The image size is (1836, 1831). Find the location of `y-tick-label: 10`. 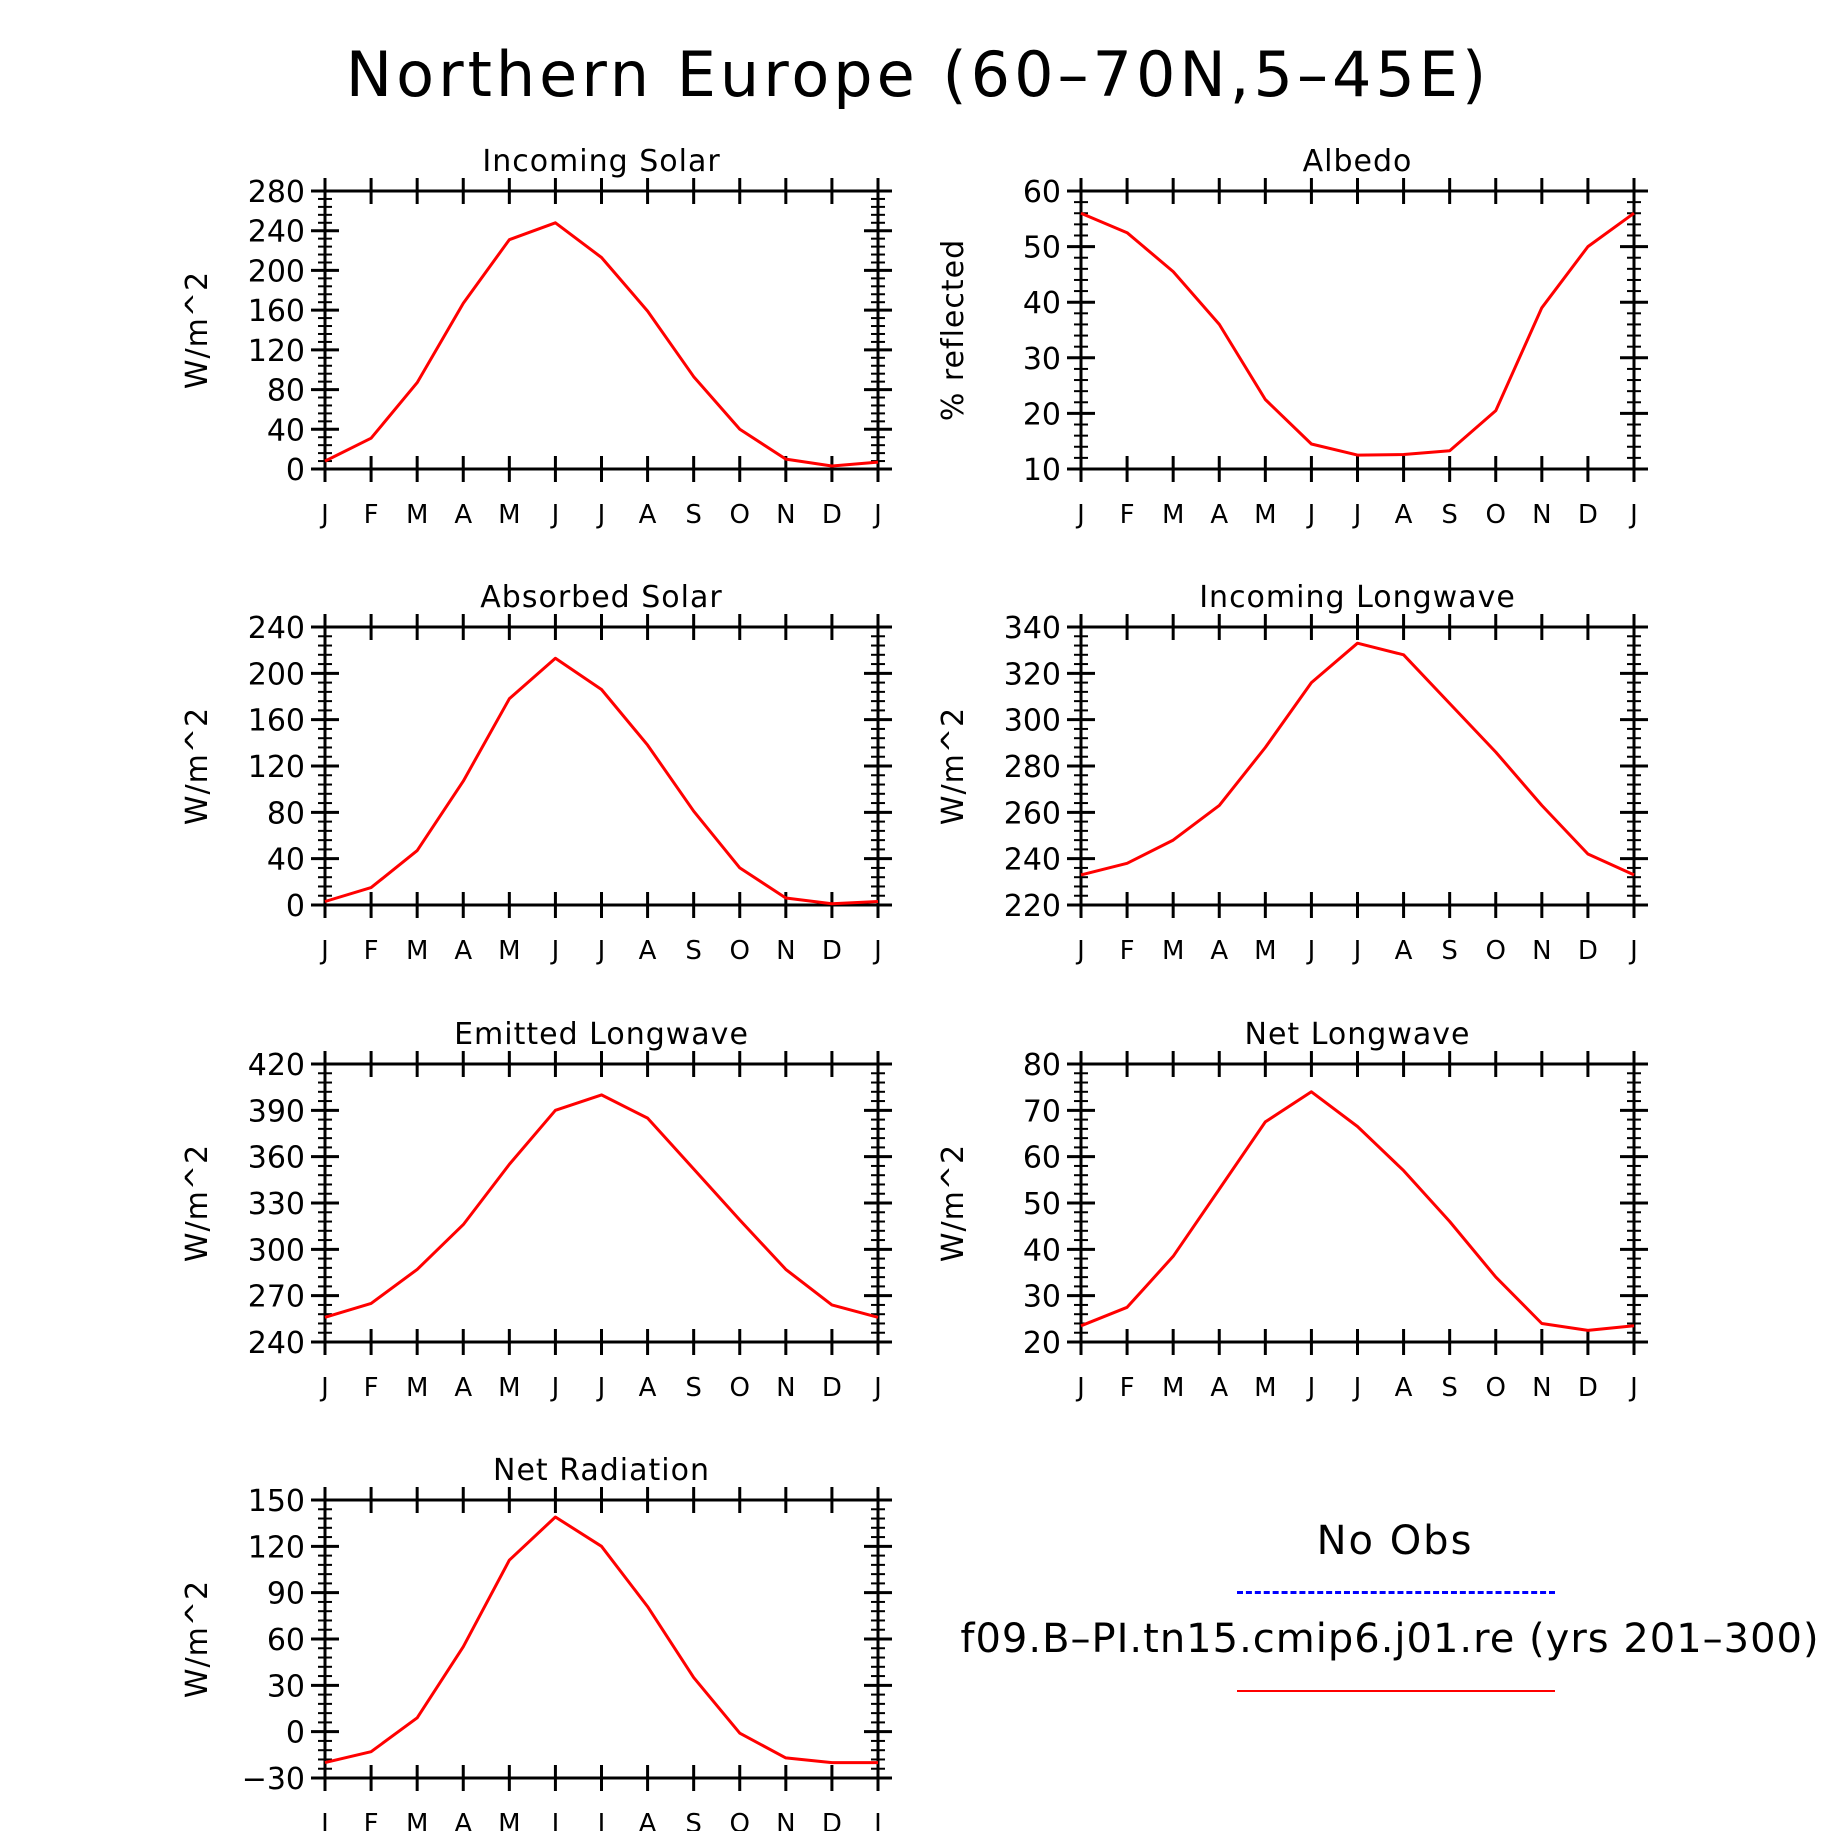

y-tick-label: 10 is located at coordinates (1042, 470).